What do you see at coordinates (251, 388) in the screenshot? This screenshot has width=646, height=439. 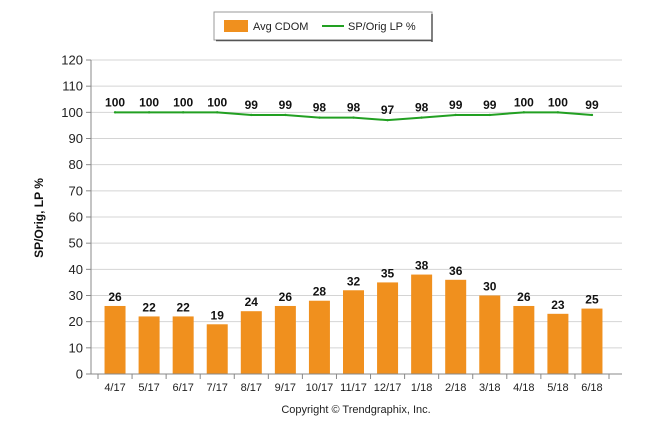 I see `x-tick-label: 8/17` at bounding box center [251, 388].